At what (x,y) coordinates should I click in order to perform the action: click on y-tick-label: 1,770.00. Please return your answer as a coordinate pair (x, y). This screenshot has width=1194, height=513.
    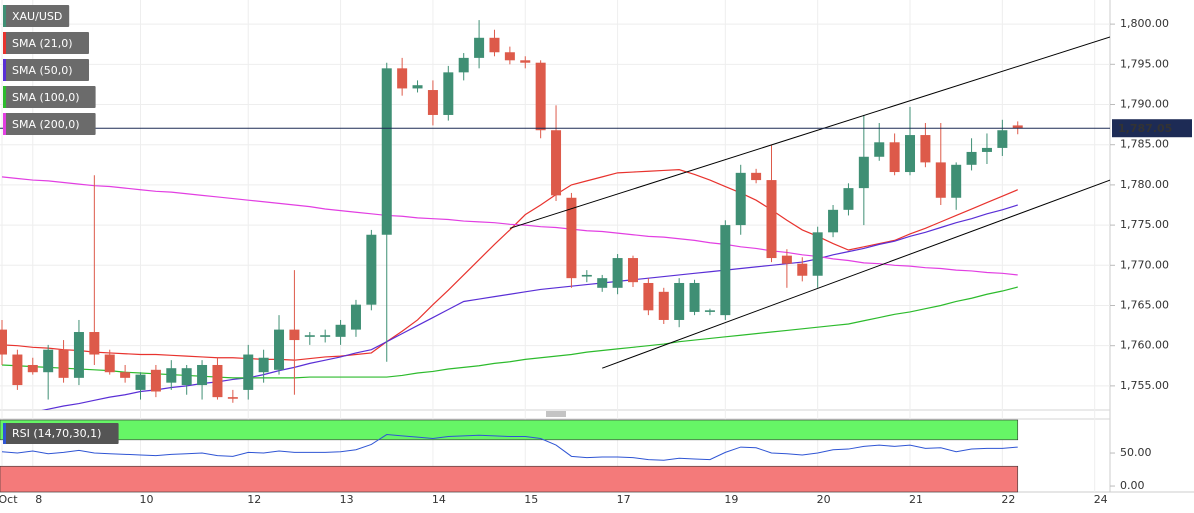
    Looking at the image, I should click on (1144, 264).